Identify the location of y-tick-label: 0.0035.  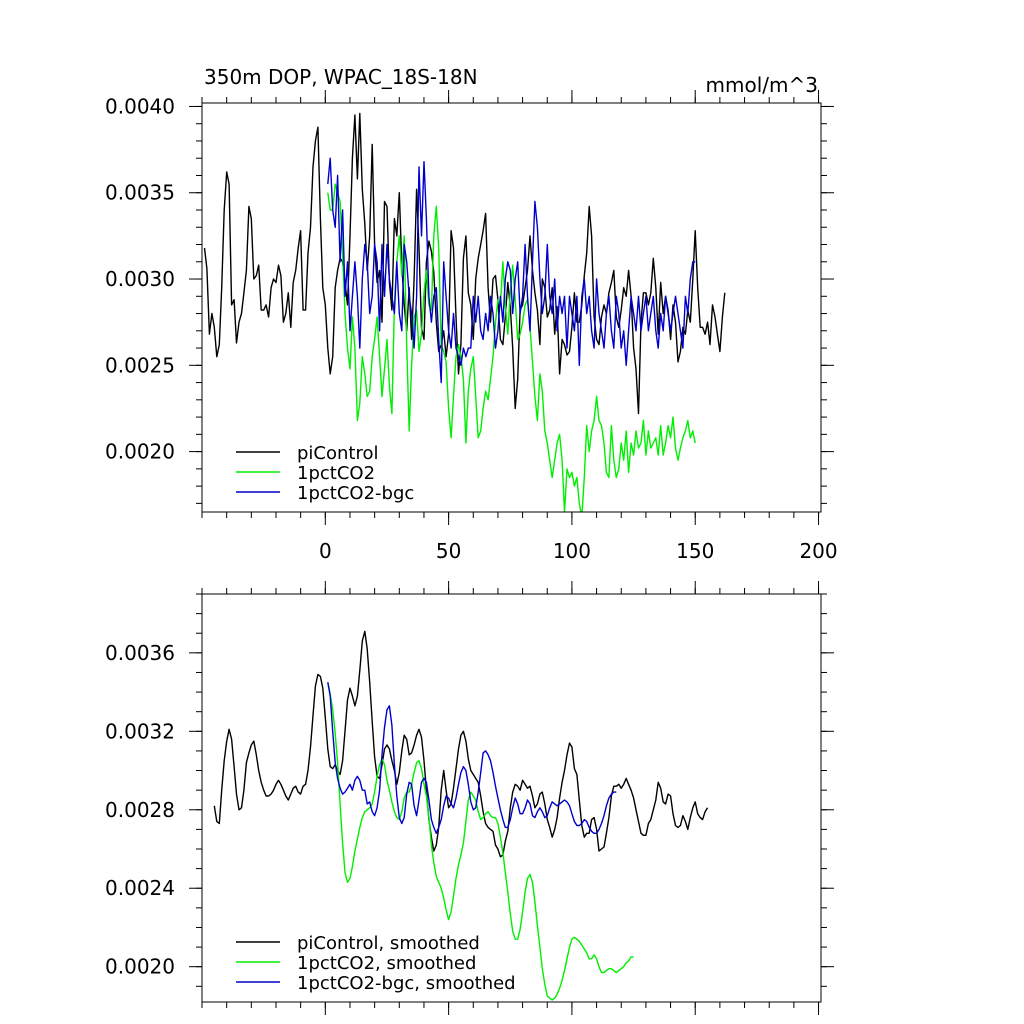
(140, 193).